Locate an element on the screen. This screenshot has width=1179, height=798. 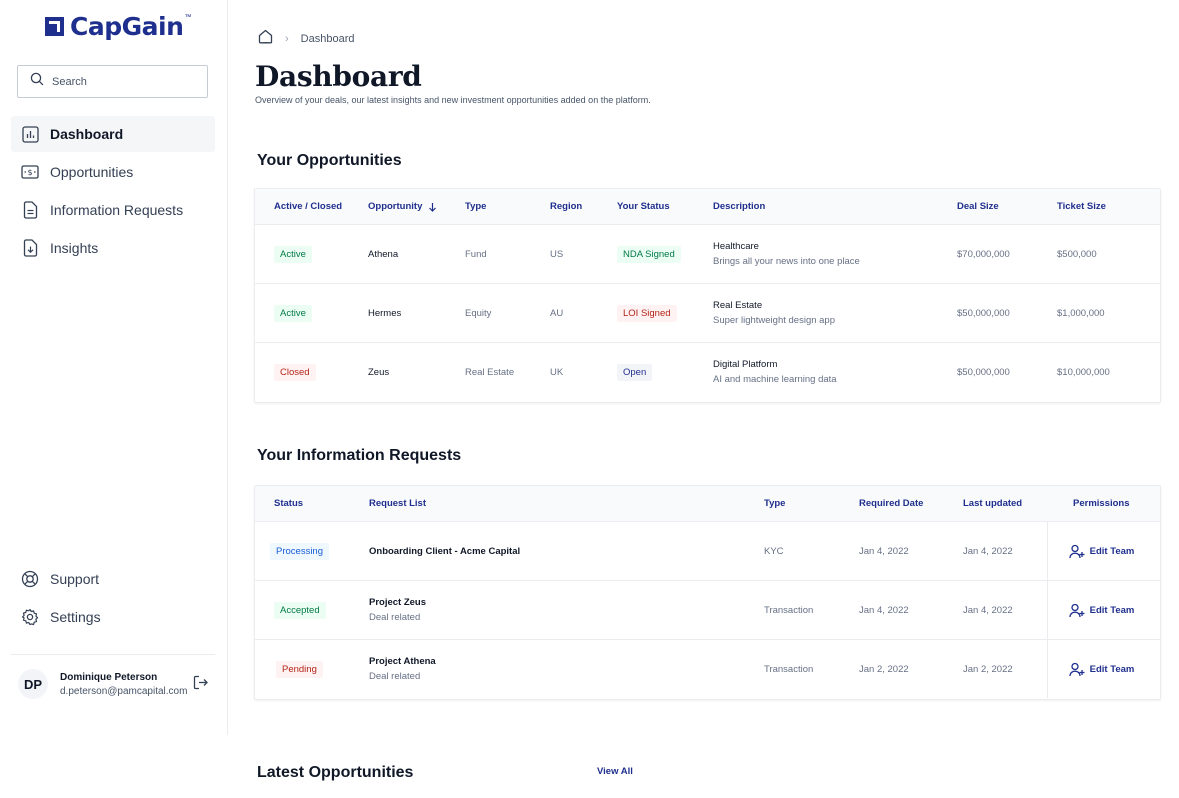
brand-name: CapGain is located at coordinates (127, 26).